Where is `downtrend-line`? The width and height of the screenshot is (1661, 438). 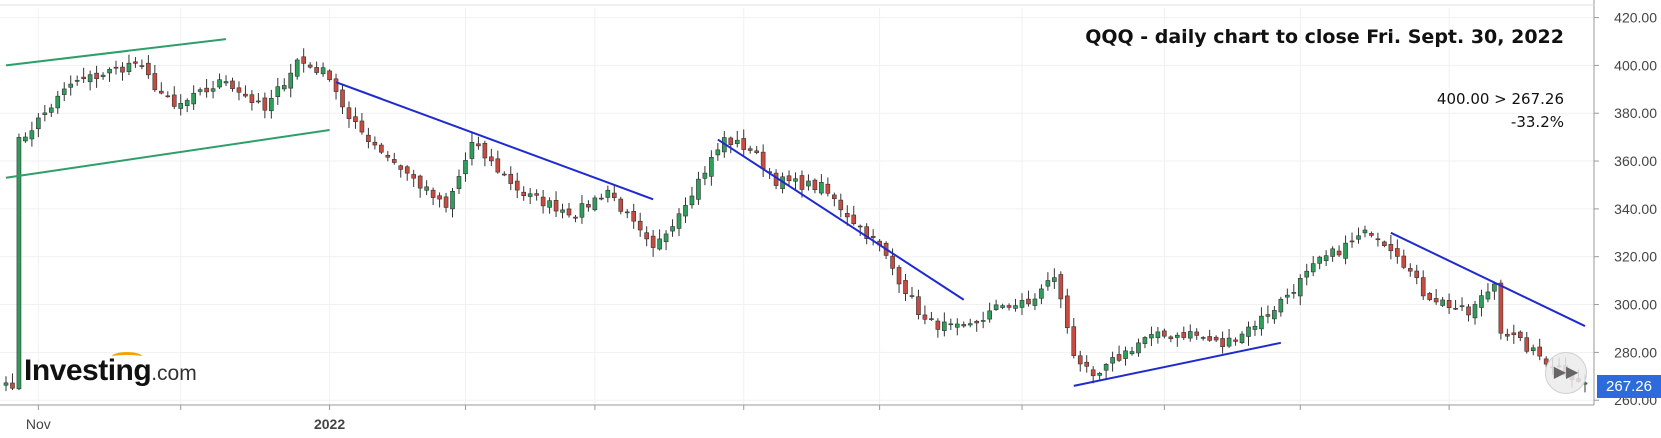
downtrend-line is located at coordinates (1488, 279).